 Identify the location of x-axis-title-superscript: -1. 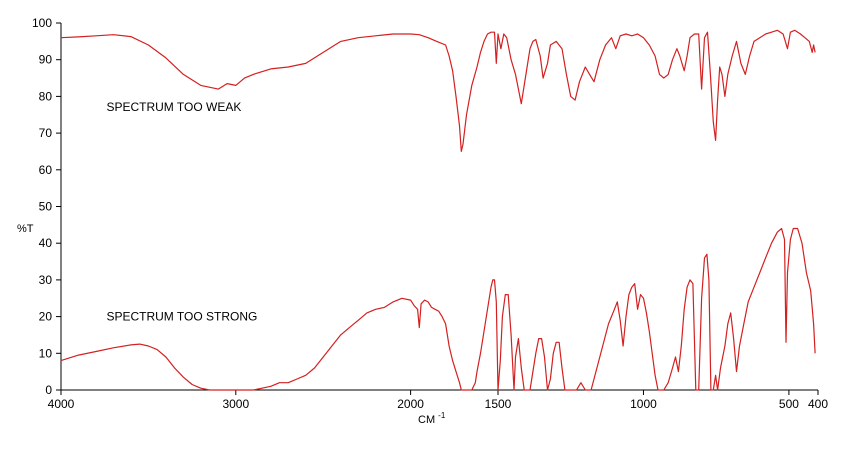
(442, 415).